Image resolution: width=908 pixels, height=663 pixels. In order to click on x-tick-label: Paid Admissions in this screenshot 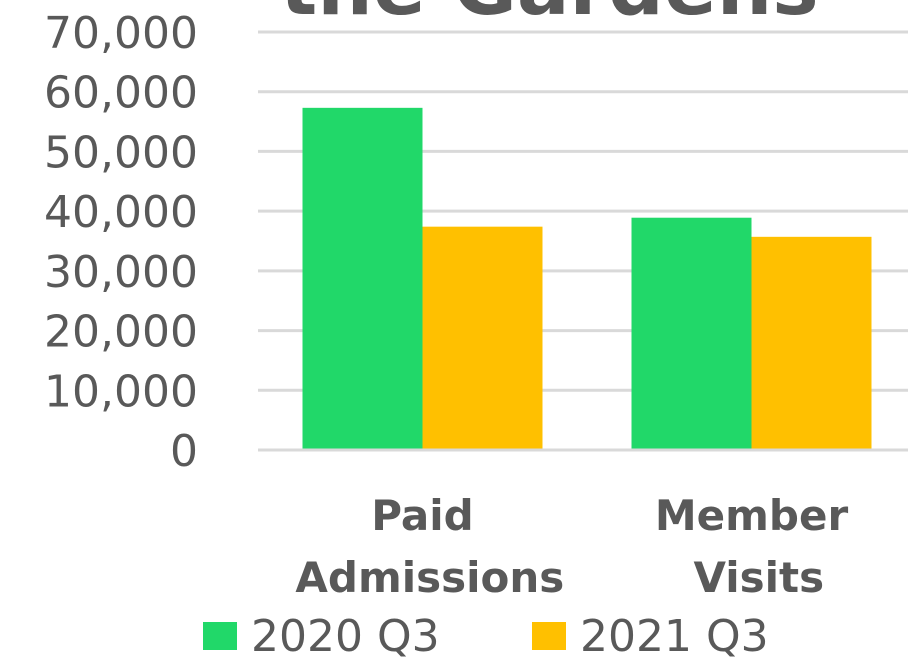, I will do `click(423, 546)`.